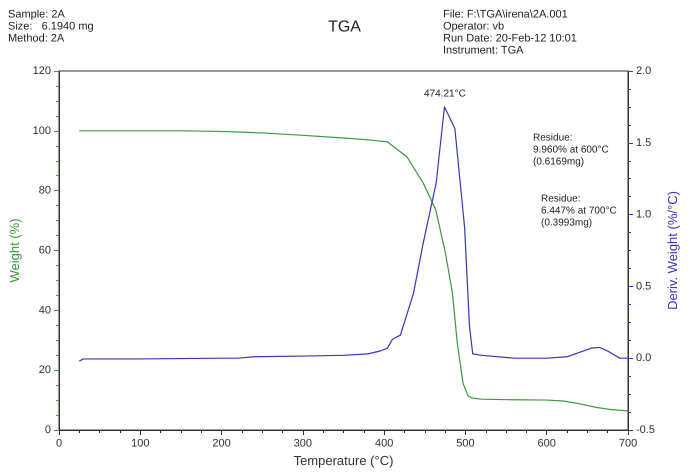 Image resolution: width=689 pixels, height=472 pixels. I want to click on annotation: 474.21°C, so click(445, 94).